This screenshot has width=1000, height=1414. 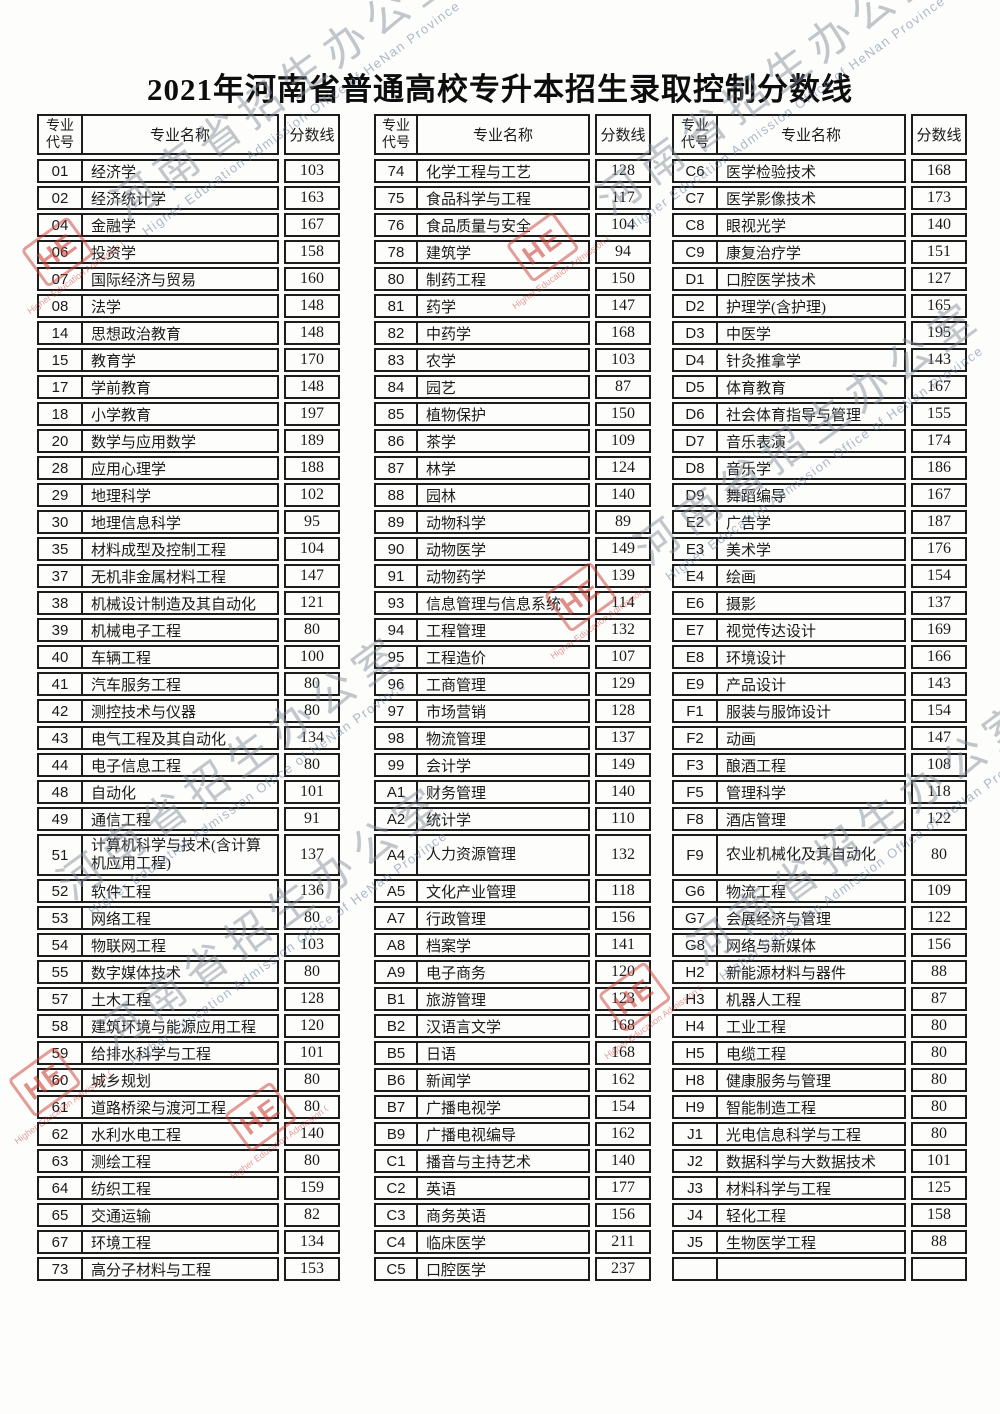 What do you see at coordinates (695, 630) in the screenshot?
I see `major-code-cell: E7` at bounding box center [695, 630].